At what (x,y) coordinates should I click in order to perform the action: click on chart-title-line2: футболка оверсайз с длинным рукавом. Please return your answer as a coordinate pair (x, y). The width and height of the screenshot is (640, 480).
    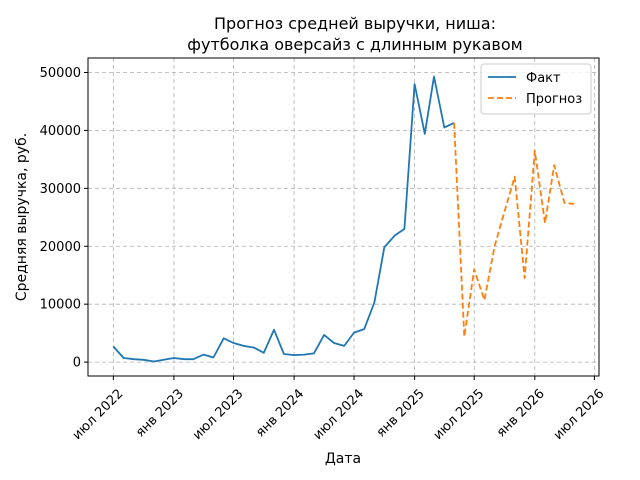
    Looking at the image, I should click on (354, 44).